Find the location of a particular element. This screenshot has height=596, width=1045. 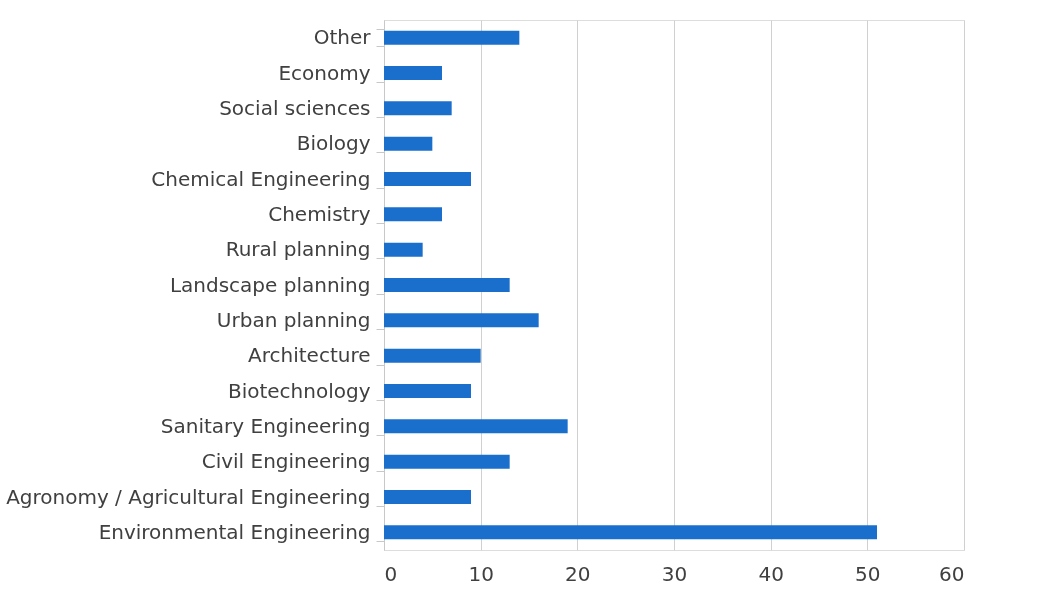

y-tick-label: Chemical Engineering is located at coordinates (261, 178).